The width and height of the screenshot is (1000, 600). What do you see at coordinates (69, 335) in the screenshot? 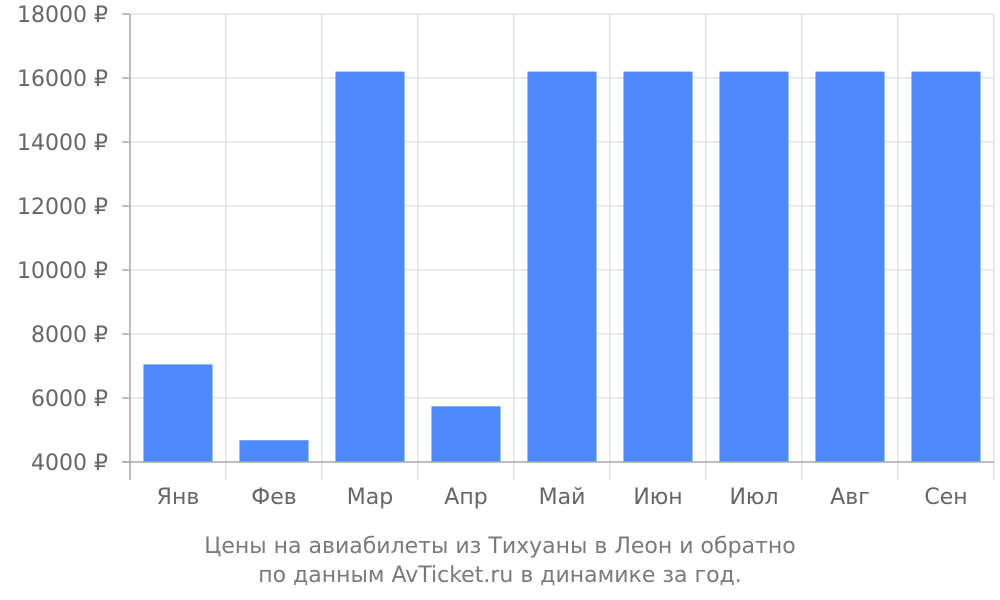
I see `y-tick-label: 8000 ₽` at bounding box center [69, 335].